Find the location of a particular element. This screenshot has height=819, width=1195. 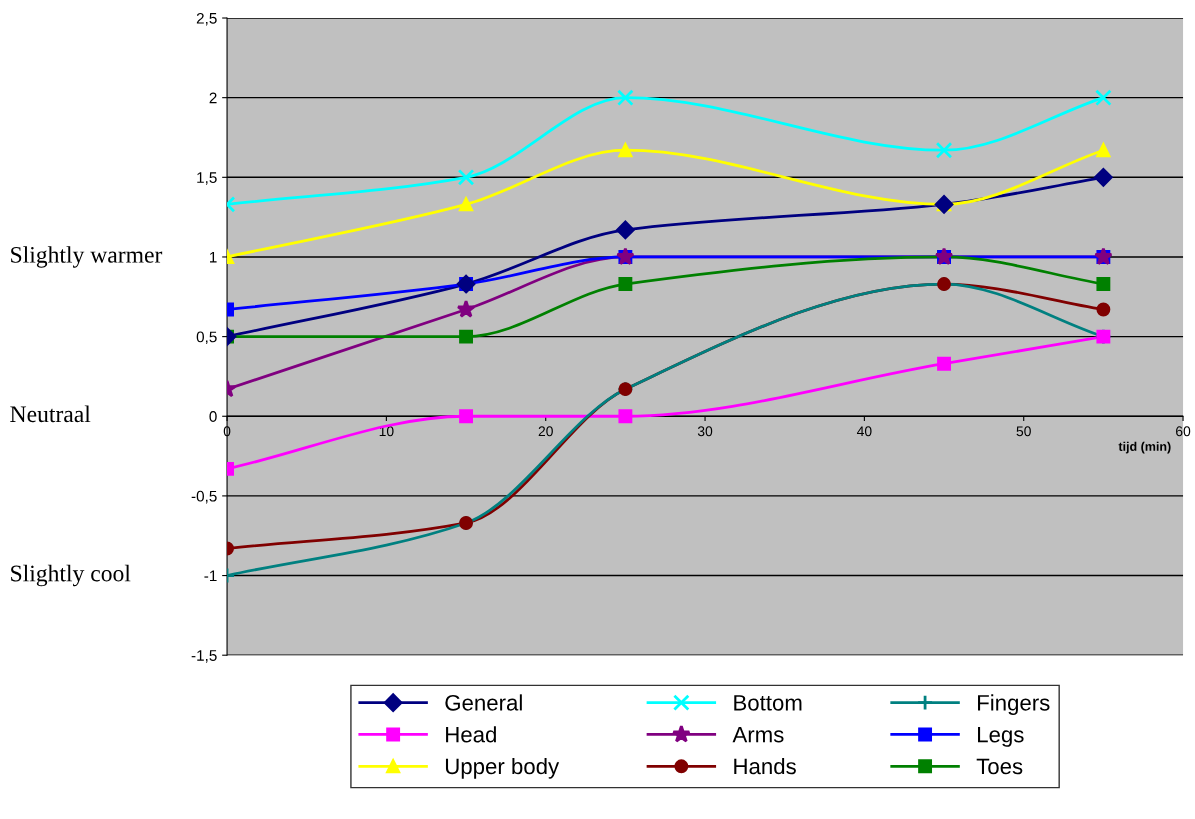

x-tick-label: 50 is located at coordinates (1023, 431).